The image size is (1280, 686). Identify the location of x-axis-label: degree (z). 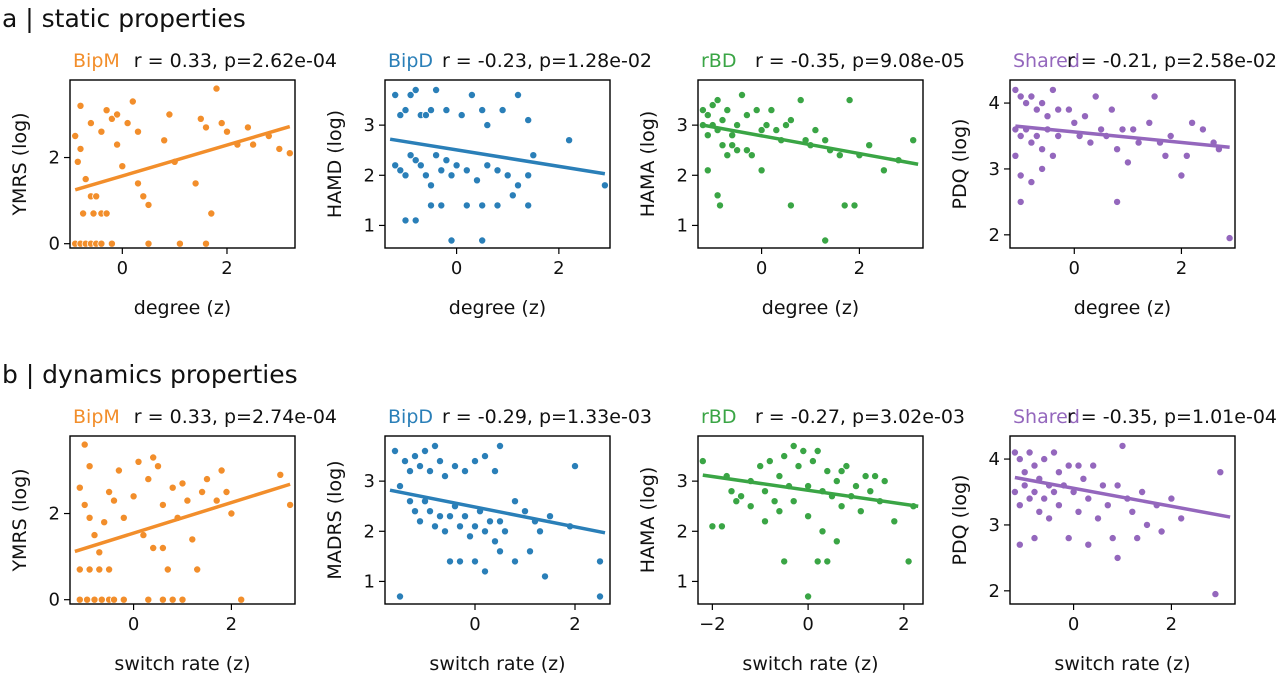
(1122, 308).